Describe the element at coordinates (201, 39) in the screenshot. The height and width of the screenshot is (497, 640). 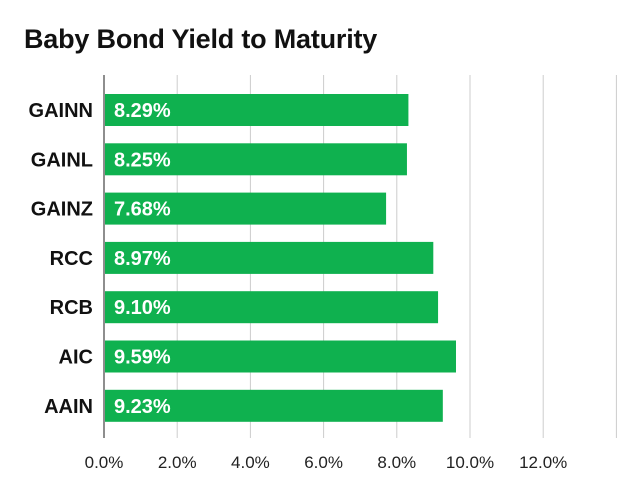
I see `chart-title: Baby Bond Yield to Maturity` at that location.